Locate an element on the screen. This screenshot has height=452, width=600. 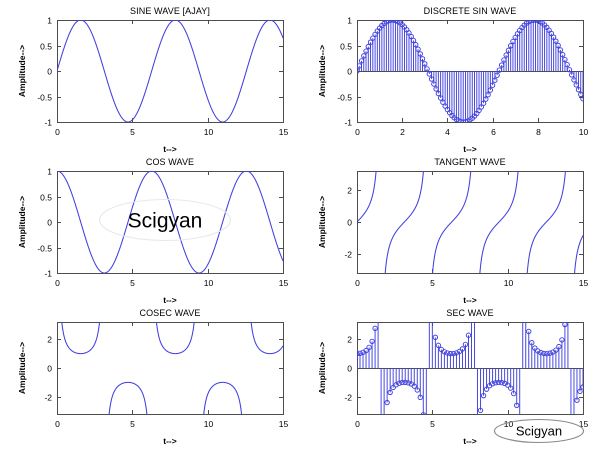
x-tick-label: 8 is located at coordinates (538, 132).